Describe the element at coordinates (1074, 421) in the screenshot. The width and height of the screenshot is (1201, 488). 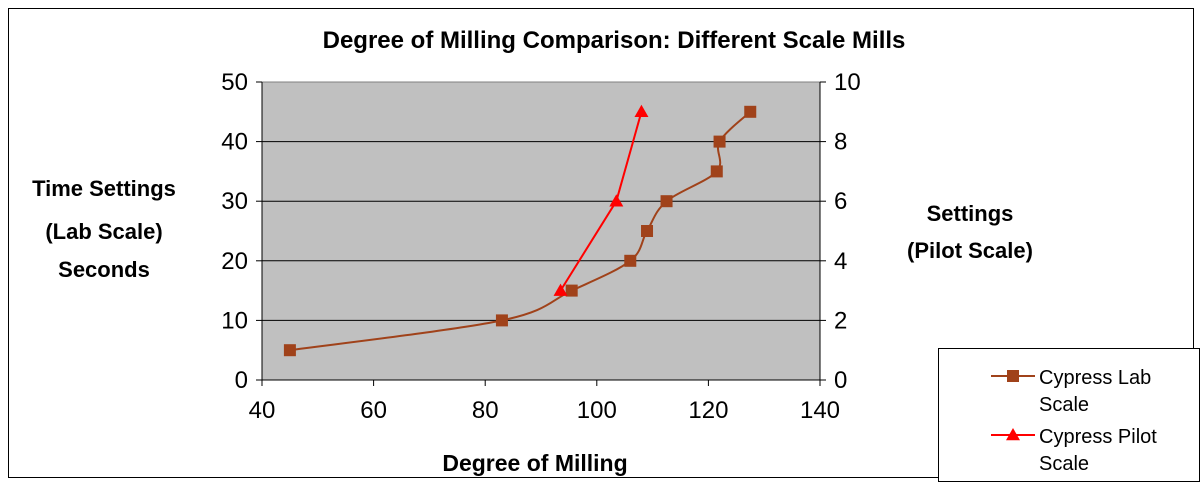
I see `legend-svg: Cypress Lab Scale Cypress Pilot Scale` at that location.